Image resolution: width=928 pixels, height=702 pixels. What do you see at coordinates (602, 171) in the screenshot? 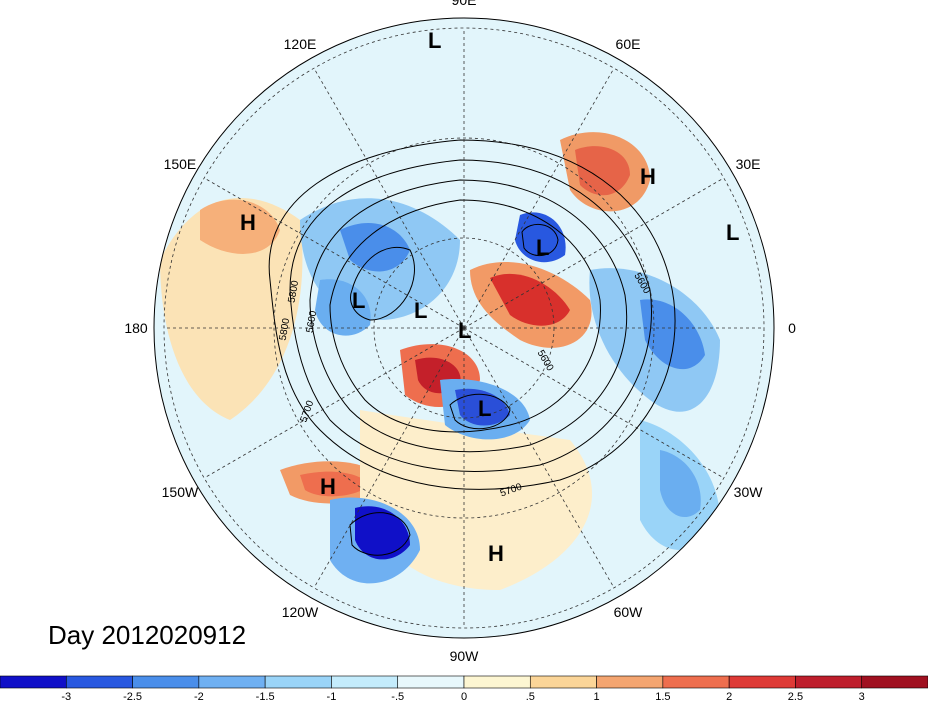
I see `anomaly-warm-ural-core` at bounding box center [602, 171].